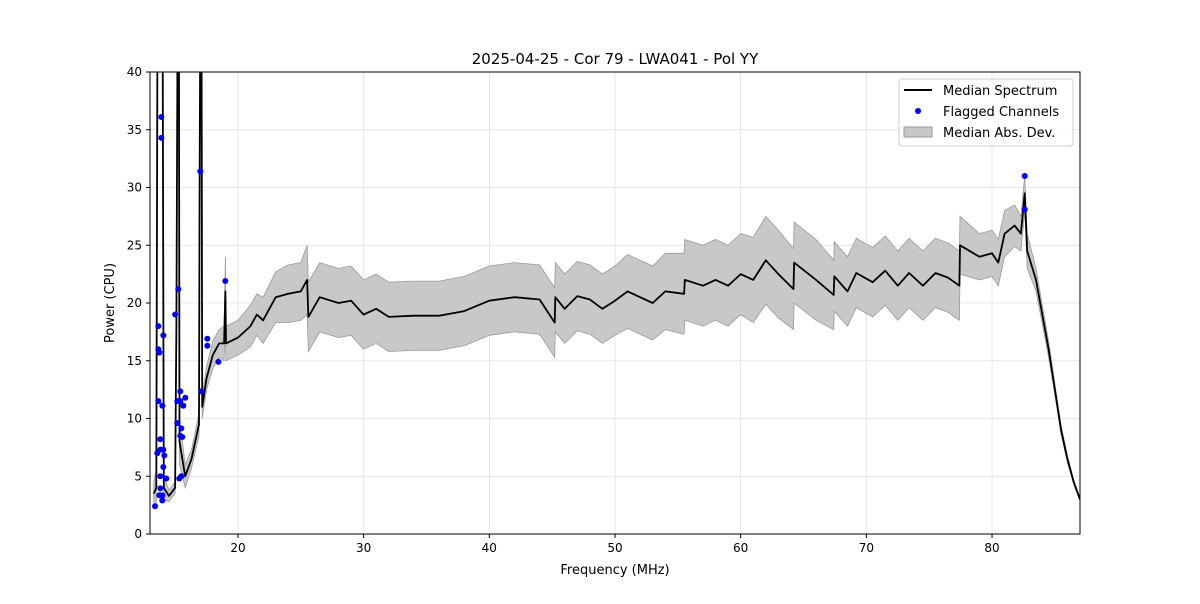 This screenshot has width=1200, height=604. Describe the element at coordinates (237, 548) in the screenshot. I see `x-tick-label: 20` at that location.